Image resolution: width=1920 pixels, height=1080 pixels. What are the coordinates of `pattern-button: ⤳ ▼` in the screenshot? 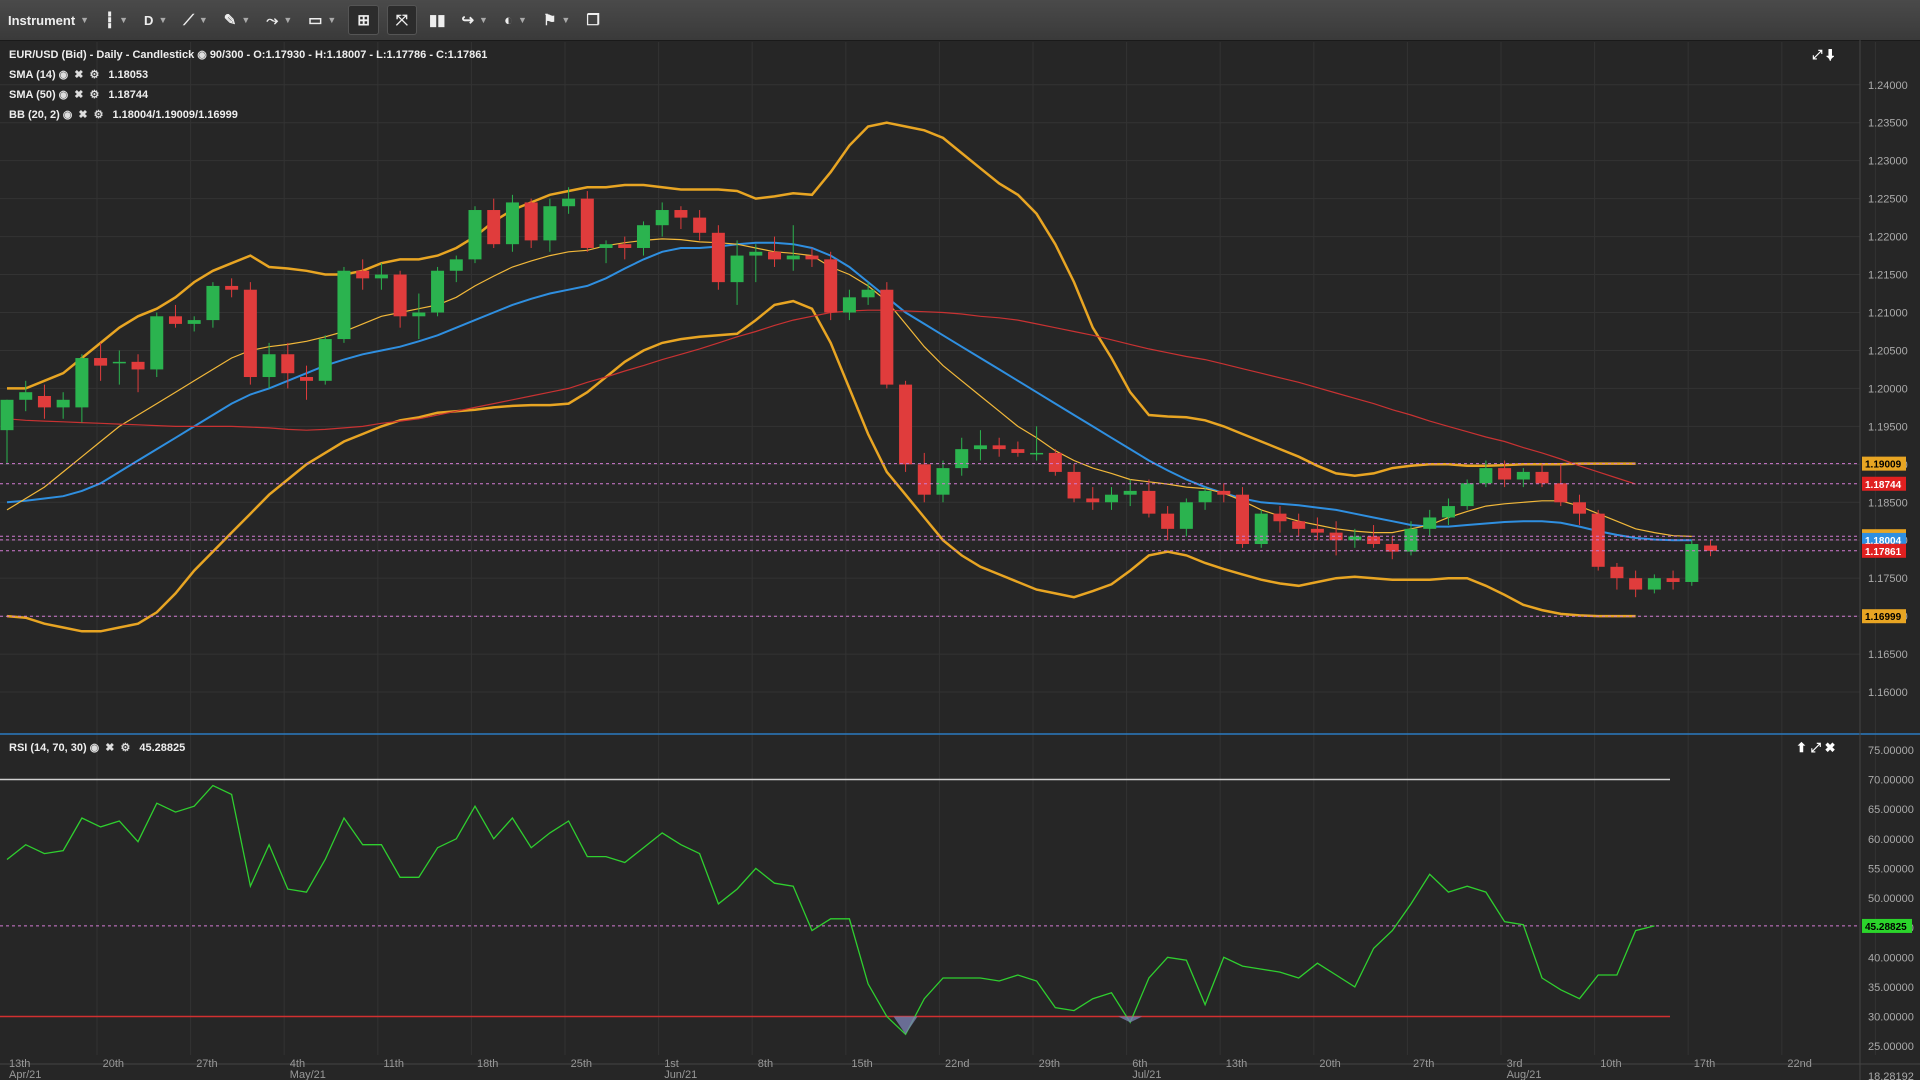 It's located at (279, 20).